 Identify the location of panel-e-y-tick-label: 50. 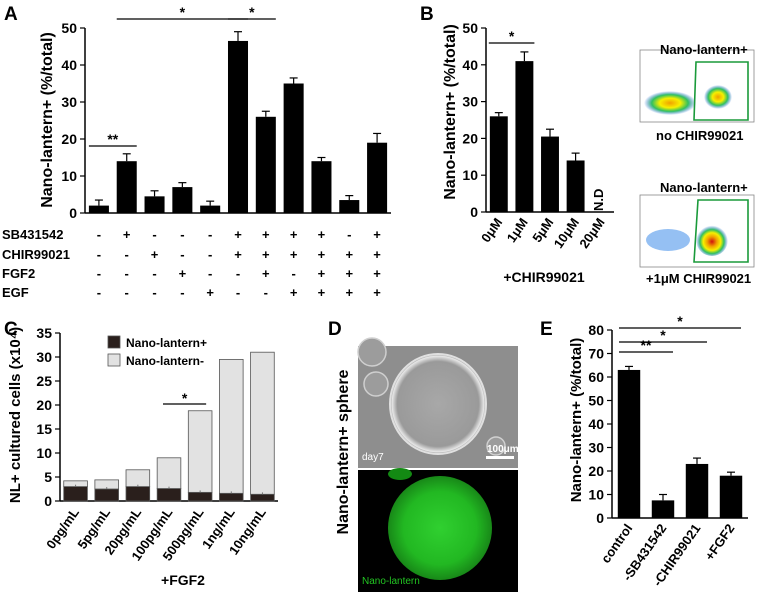
(596, 401).